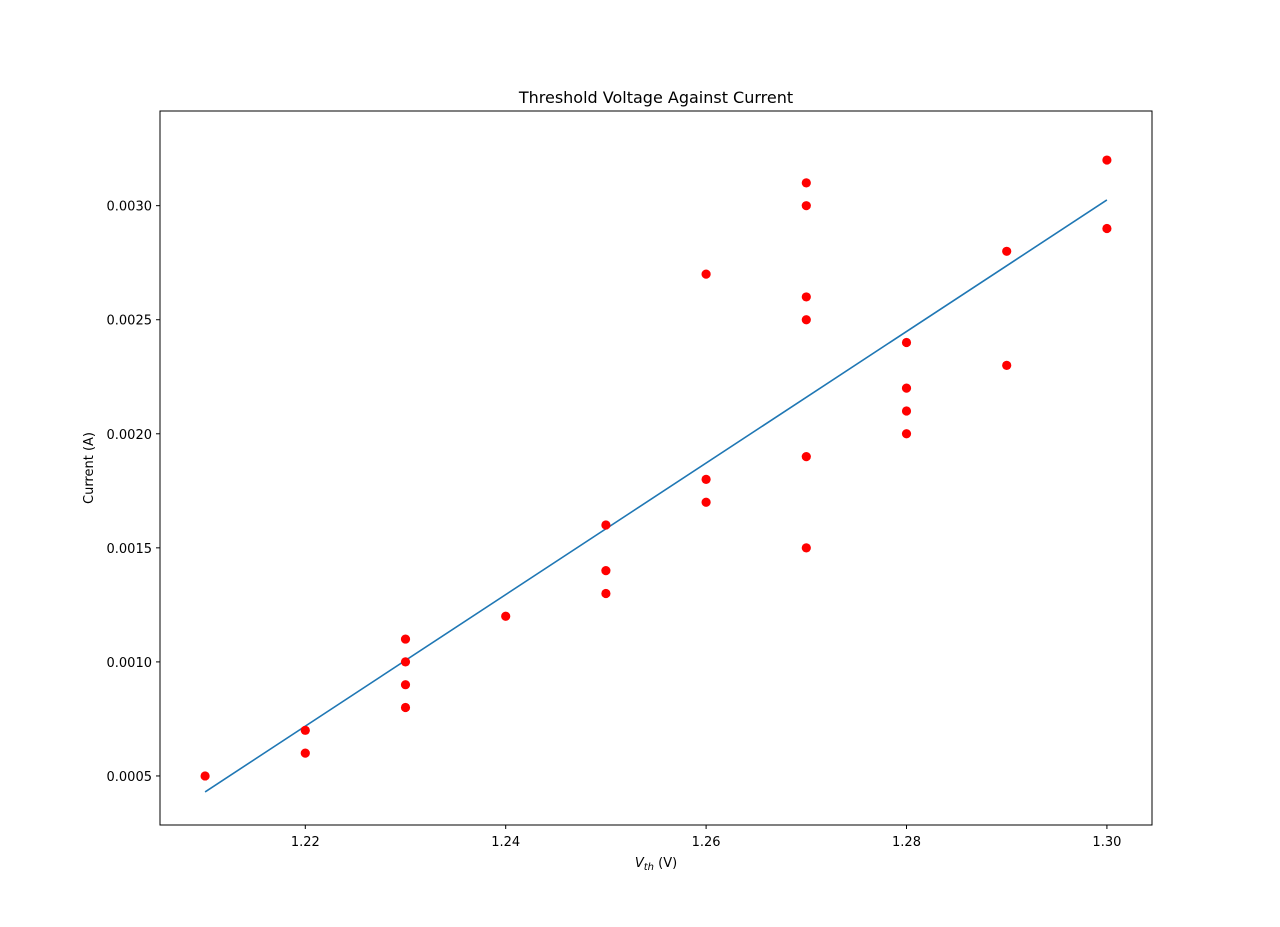 Image resolution: width=1280 pixels, height=927 pixels. I want to click on y-axis-label: Current (A), so click(89, 468).